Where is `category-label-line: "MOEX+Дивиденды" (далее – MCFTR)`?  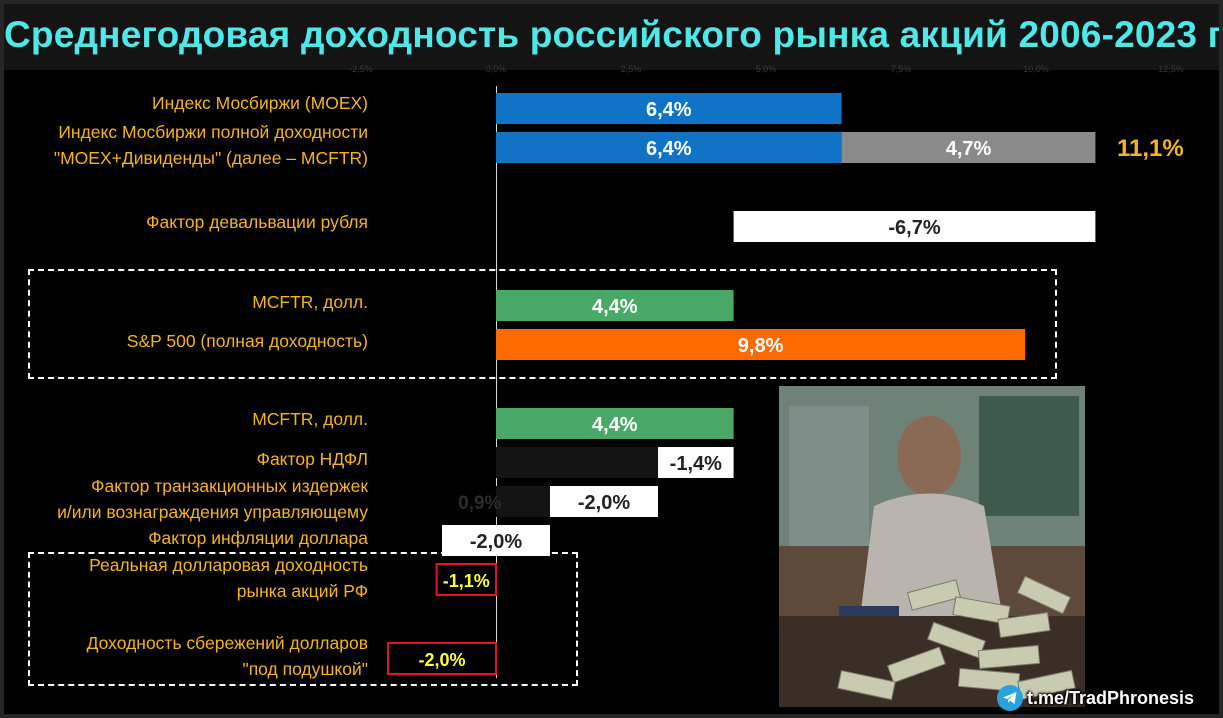
category-label-line: "MOEX+Дивиденды" (далее – MCFTR) is located at coordinates (210, 158).